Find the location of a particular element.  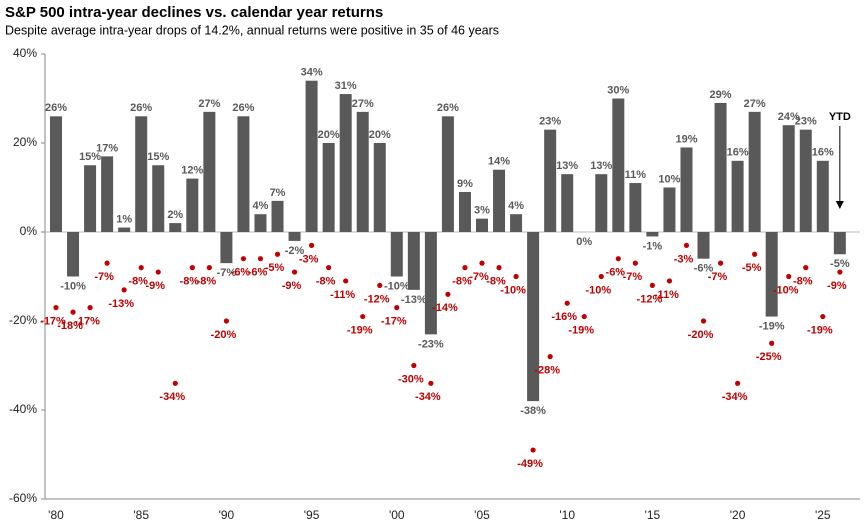

x-tick-label: '85 is located at coordinates (141, 515).